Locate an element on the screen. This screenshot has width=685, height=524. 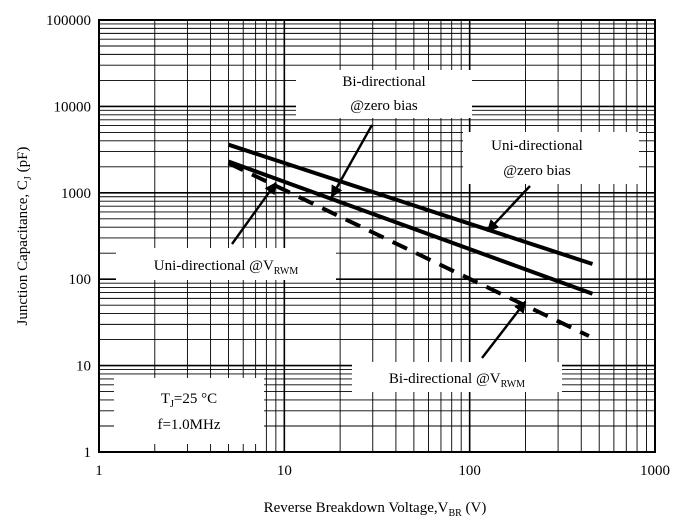
uni-vrwm-label-box is located at coordinates (226, 264).